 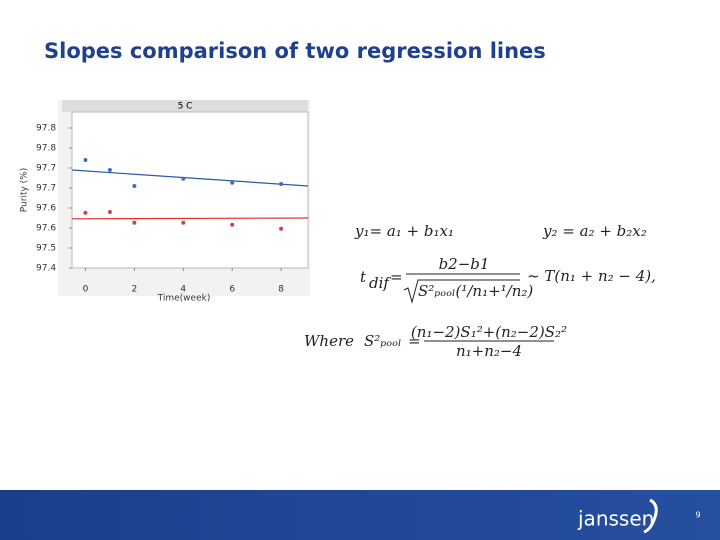 What do you see at coordinates (86, 290) in the screenshot?
I see `x-tick-label: 0` at bounding box center [86, 290].